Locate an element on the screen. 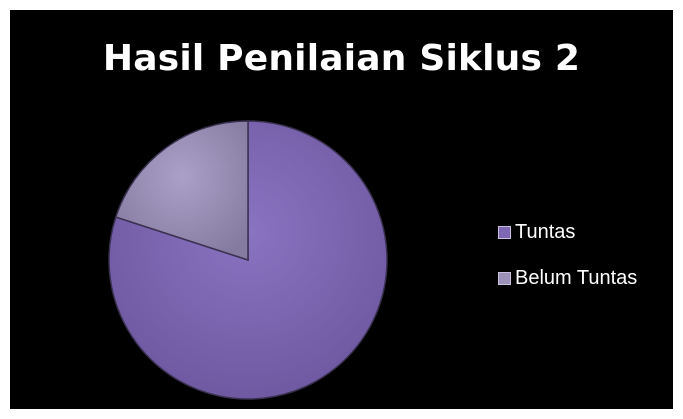  legend-swatch-tuntas is located at coordinates (504, 232).